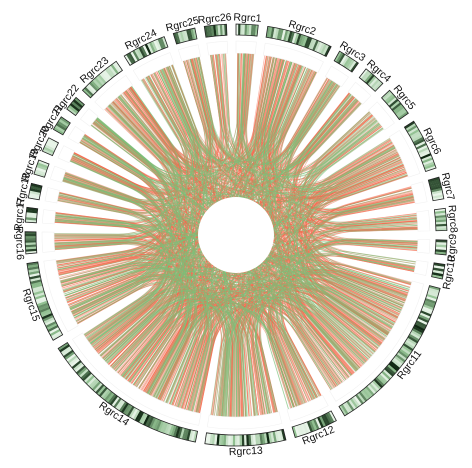  I want to click on ideogram-rgrc5, so click(394, 105).